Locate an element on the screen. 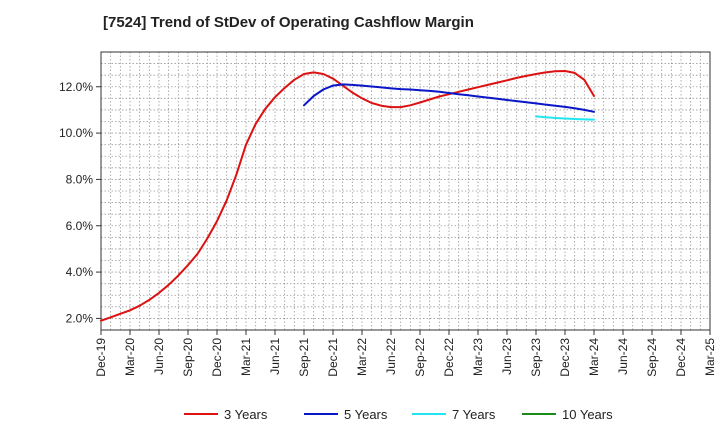 This screenshot has width=720, height=440. x-tick-label: Sep-24 is located at coordinates (652, 357).